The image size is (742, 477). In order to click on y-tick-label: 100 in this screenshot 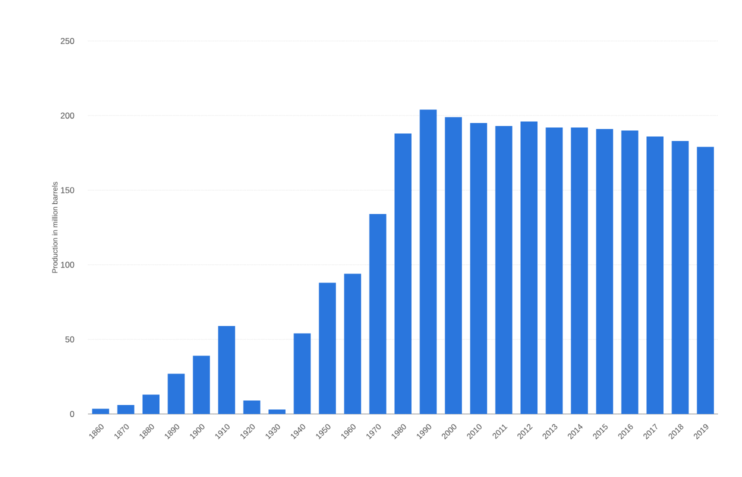, I will do `click(67, 265)`.